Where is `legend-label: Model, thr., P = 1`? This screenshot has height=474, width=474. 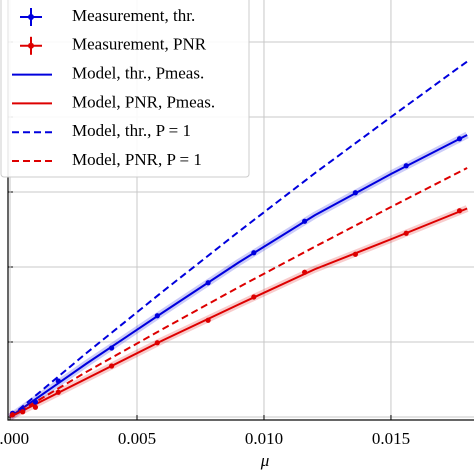 legend-label: Model, thr., P = 1 is located at coordinates (131, 130).